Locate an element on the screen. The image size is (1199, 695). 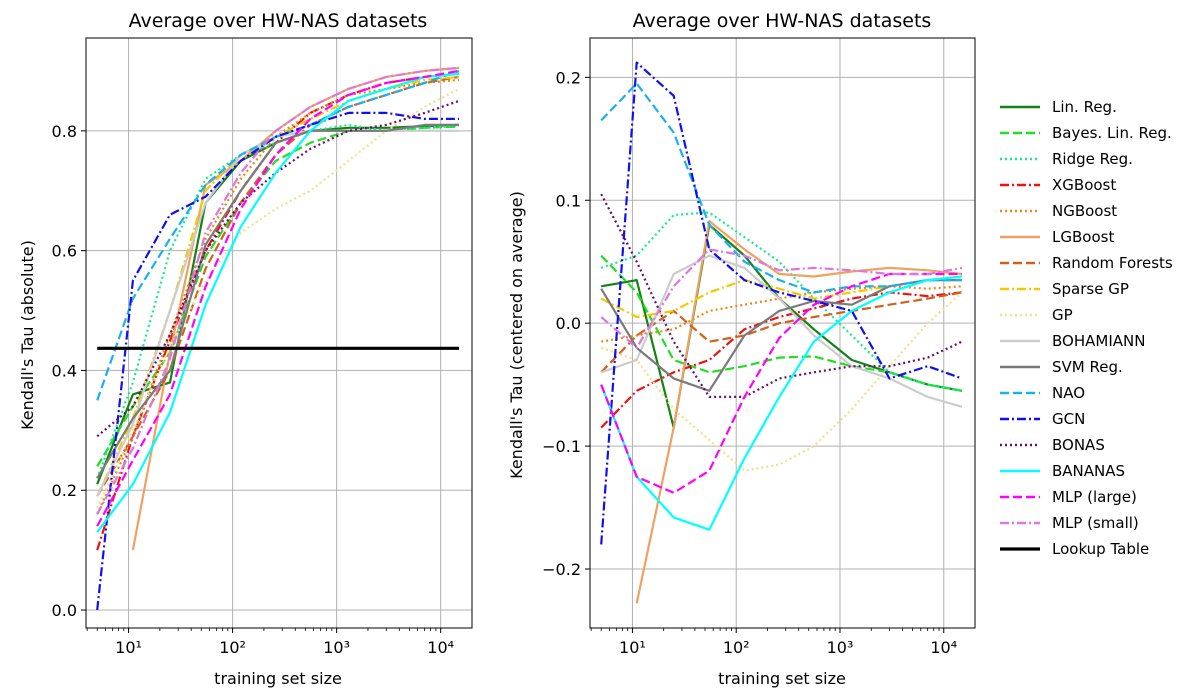
legend-label: Sparse GP is located at coordinates (1090, 289).